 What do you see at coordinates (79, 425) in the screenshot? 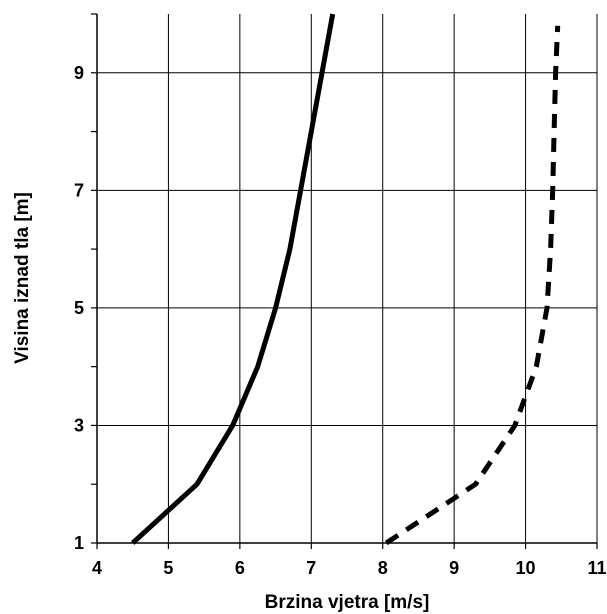
I see `y-tick-label: 3` at bounding box center [79, 425].